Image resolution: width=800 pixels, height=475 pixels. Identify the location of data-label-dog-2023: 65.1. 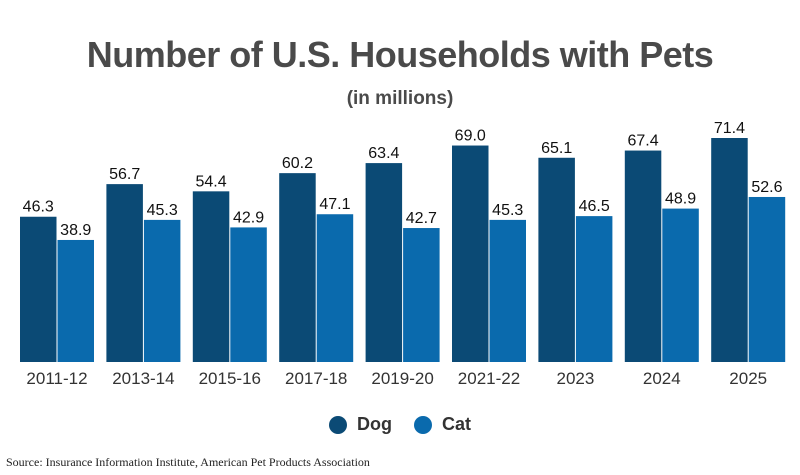
(556, 148).